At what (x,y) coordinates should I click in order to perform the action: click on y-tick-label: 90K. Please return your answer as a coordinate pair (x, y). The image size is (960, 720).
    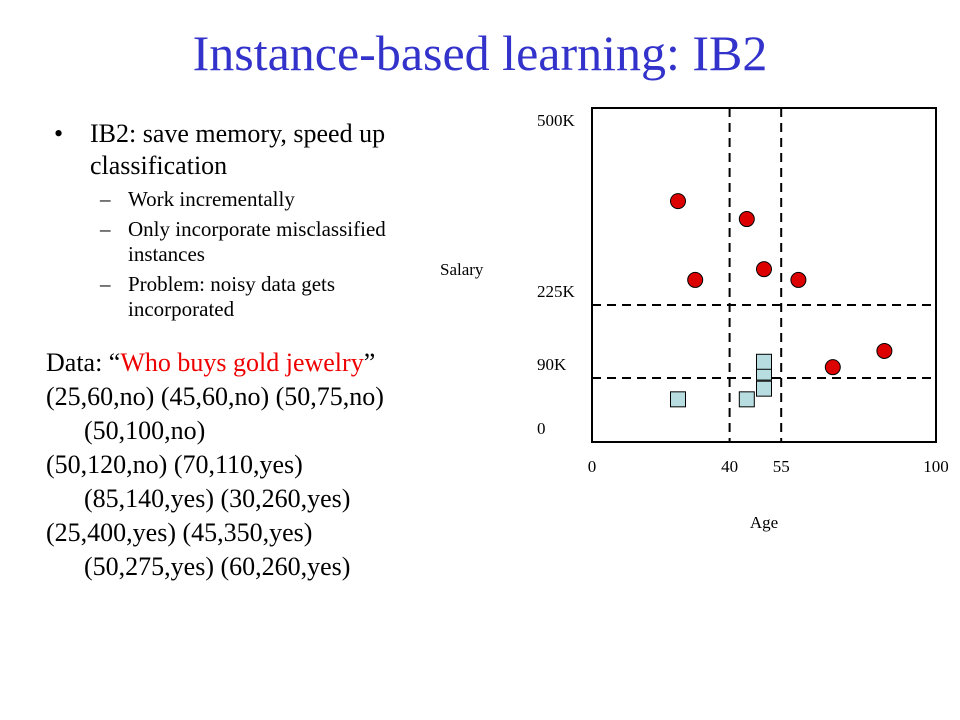
    Looking at the image, I should click on (552, 364).